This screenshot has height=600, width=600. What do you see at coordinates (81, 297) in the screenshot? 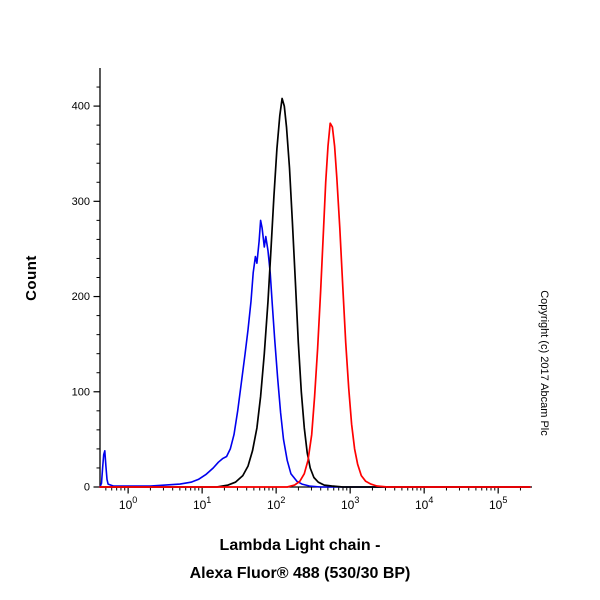
I see `y-tick-label: 200` at bounding box center [81, 297].